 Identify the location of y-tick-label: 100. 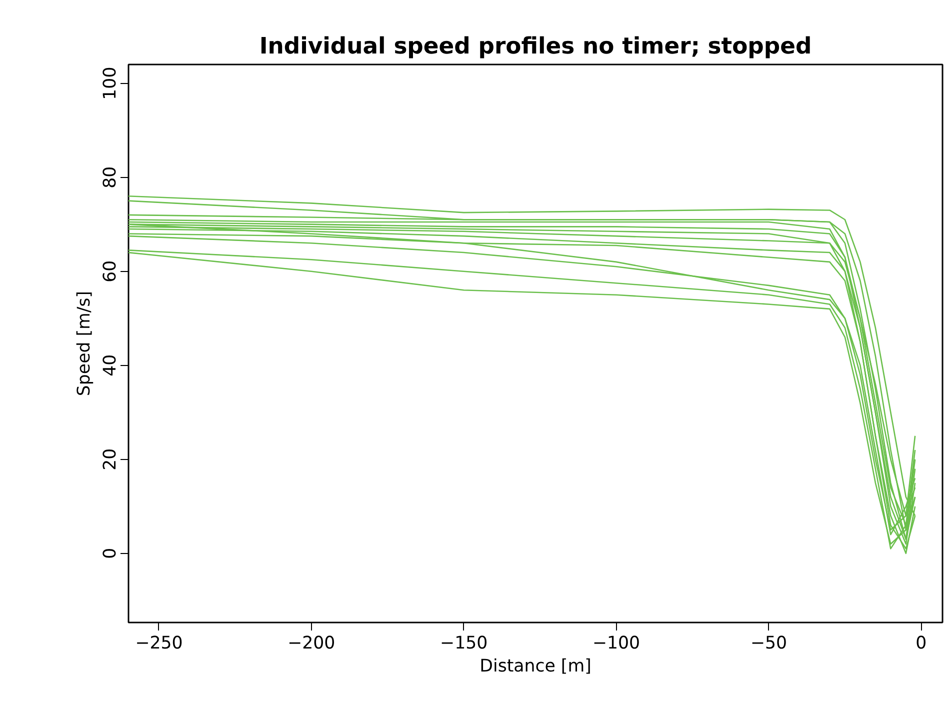
(110, 83).